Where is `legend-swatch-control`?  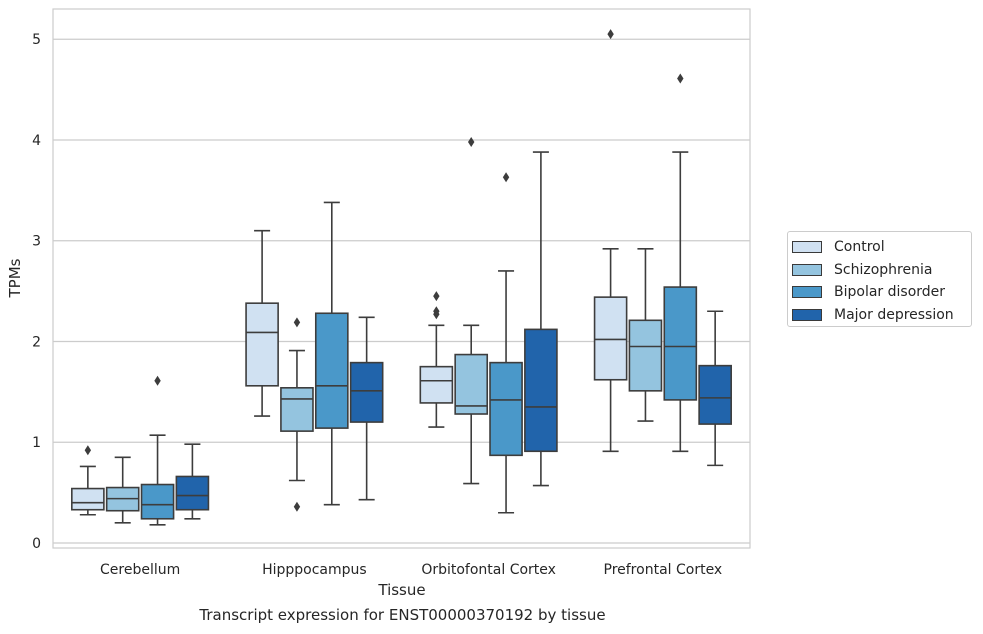 legend-swatch-control is located at coordinates (807, 247).